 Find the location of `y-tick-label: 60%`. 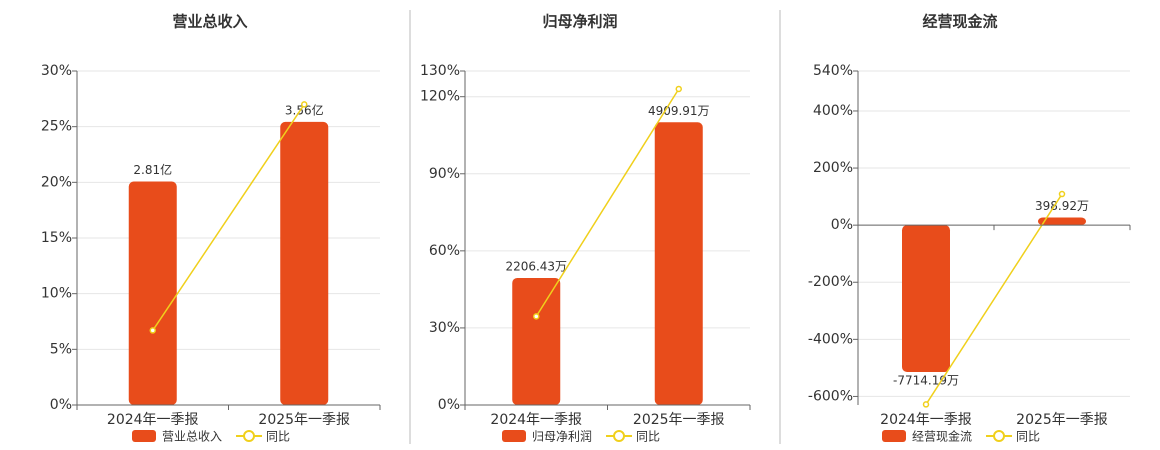

y-tick-label: 60% is located at coordinates (444, 251).